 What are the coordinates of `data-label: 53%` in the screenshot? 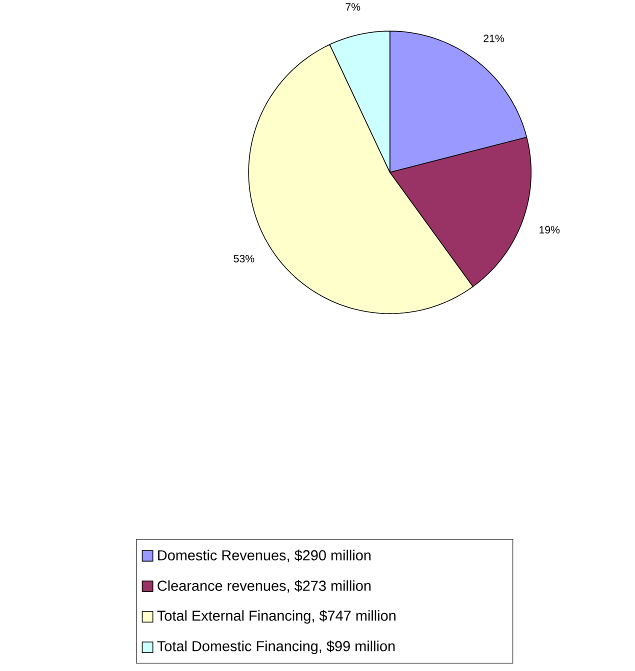 It's located at (244, 258).